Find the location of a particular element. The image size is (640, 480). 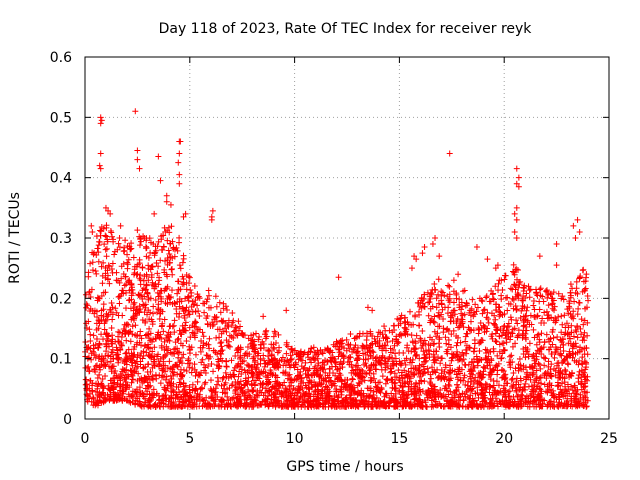

x-tick-label: 5 is located at coordinates (189, 439).